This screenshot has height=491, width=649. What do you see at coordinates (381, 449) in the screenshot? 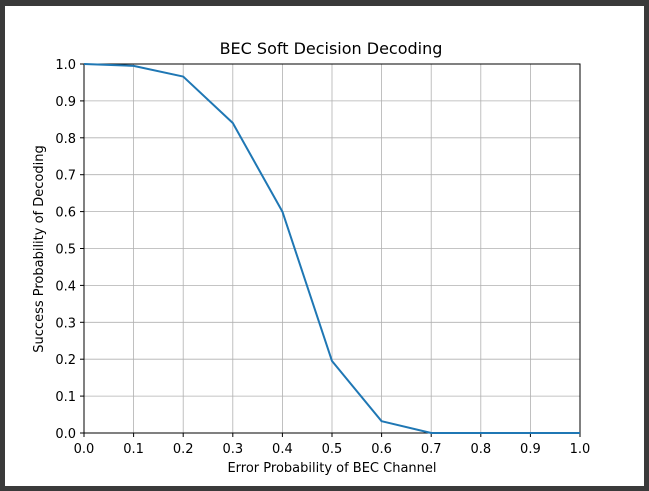
I see `x-tick-label: 0.6` at bounding box center [381, 449].